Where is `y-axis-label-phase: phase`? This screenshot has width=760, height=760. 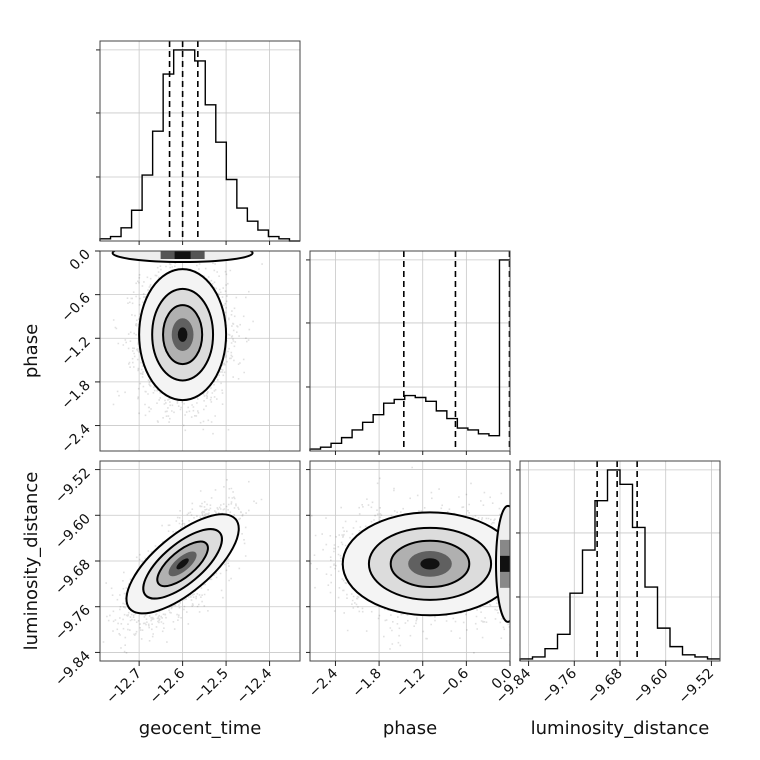
y-axis-label-phase: phase is located at coordinates (31, 351).